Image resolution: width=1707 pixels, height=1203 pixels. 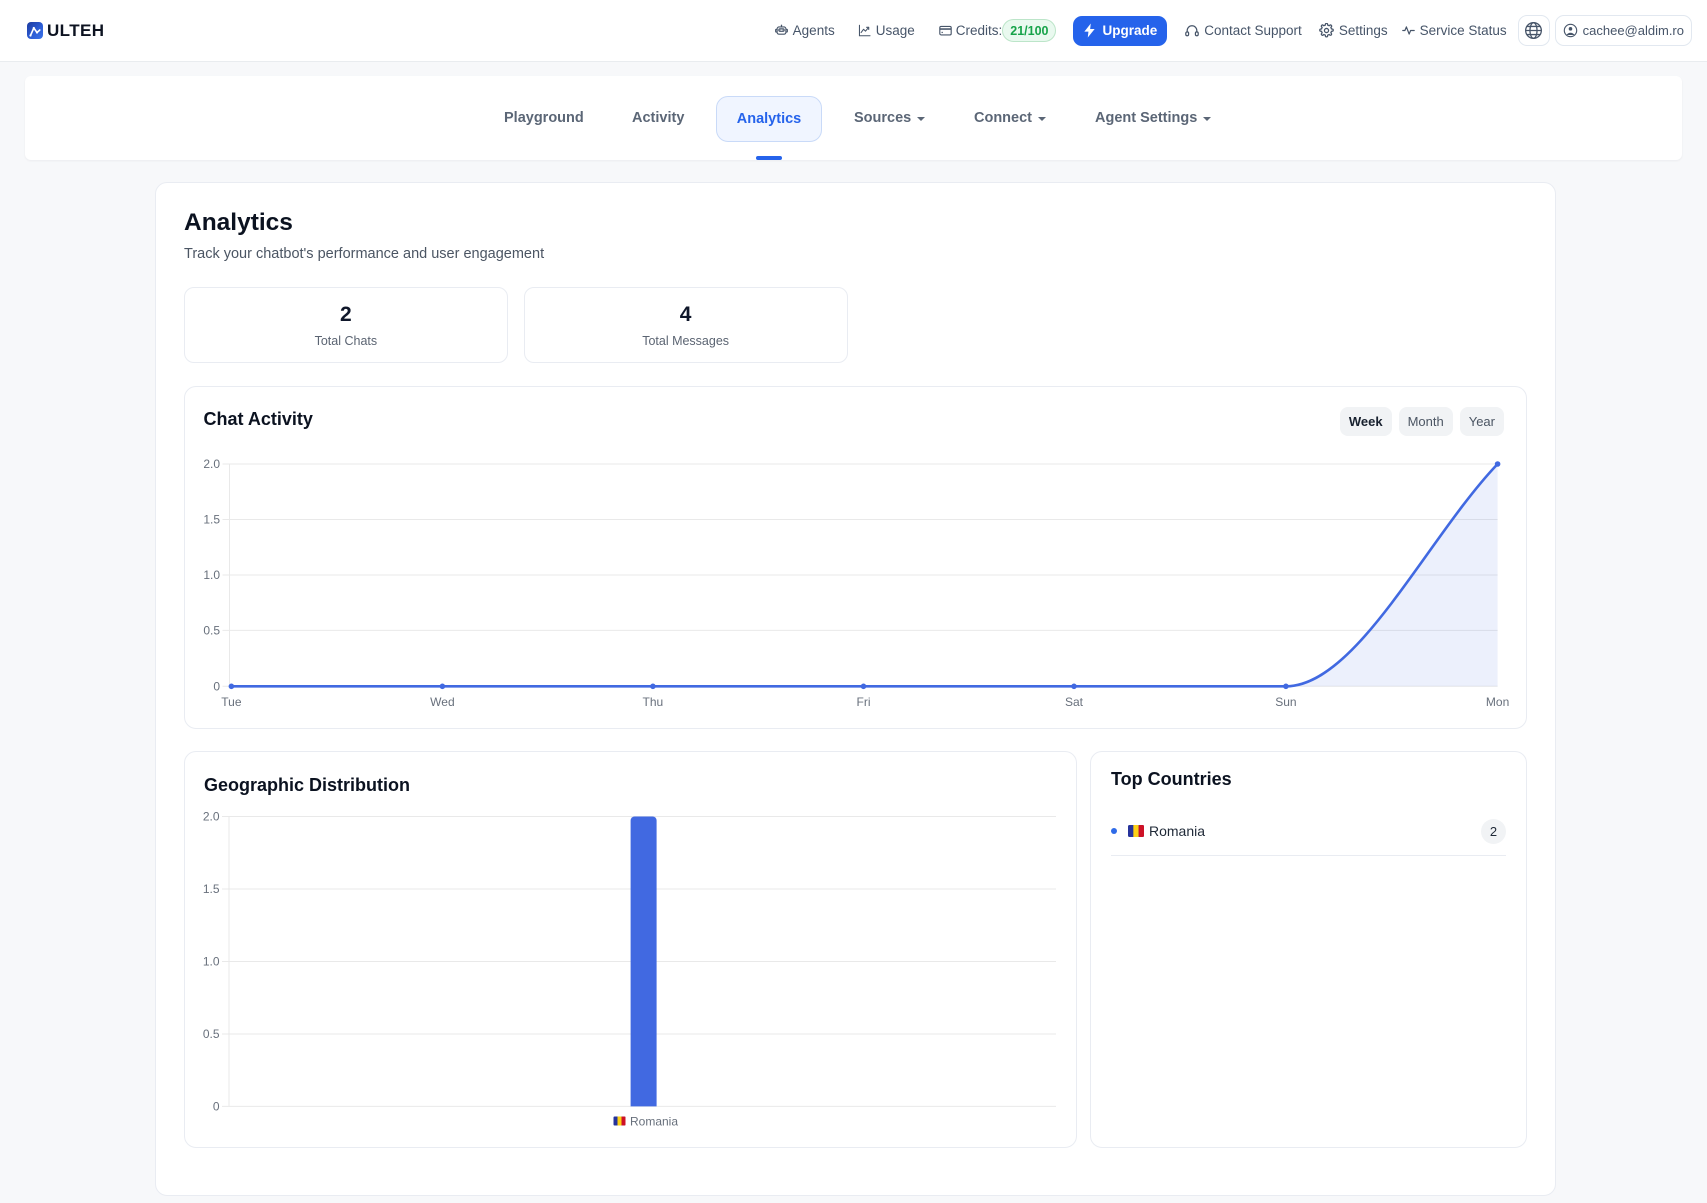 What do you see at coordinates (1074, 702) in the screenshot?
I see `svg-text: Sat` at bounding box center [1074, 702].